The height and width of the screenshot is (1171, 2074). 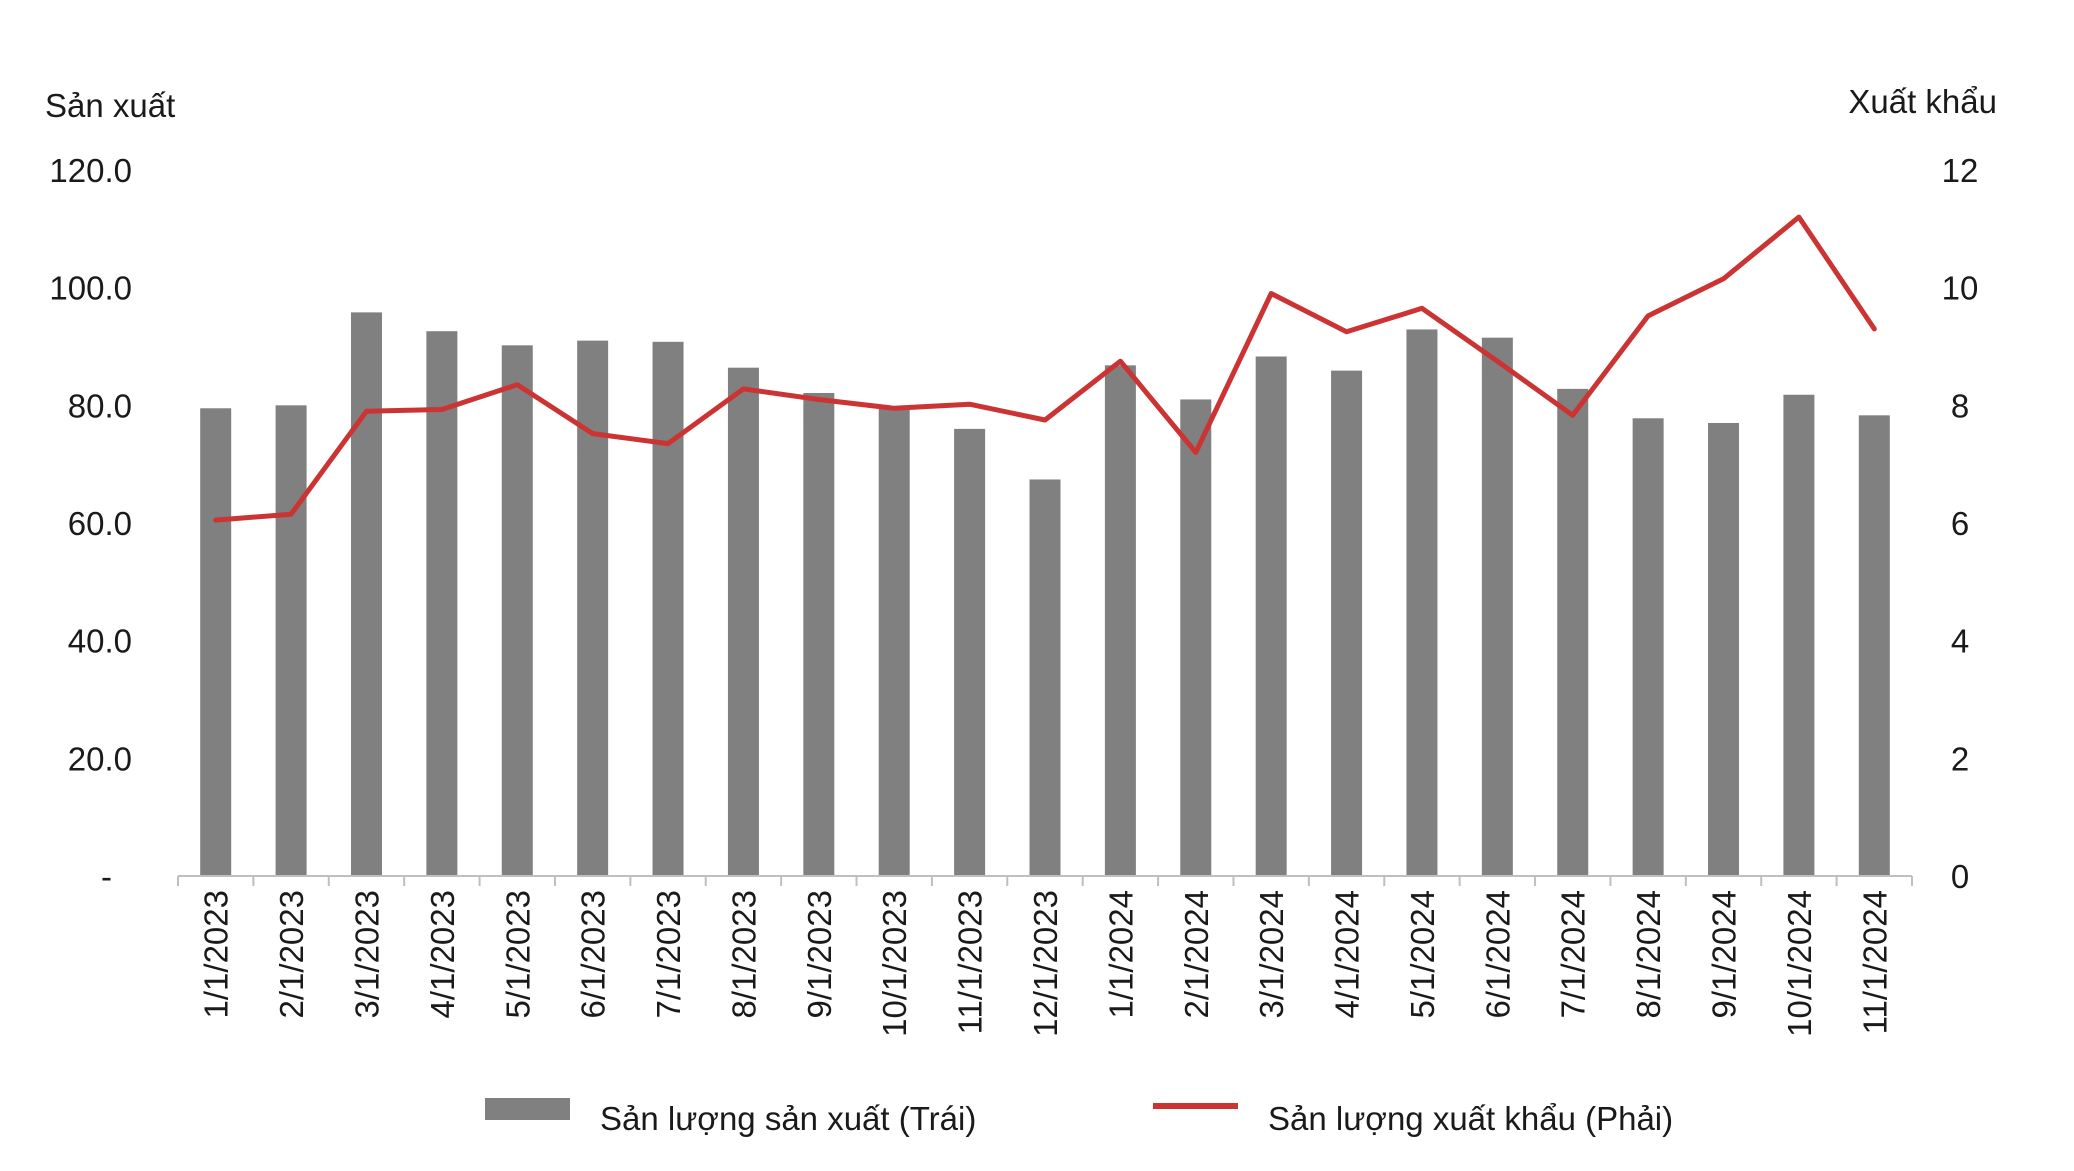 I want to click on left-tick-label: 100.0, so click(x=90, y=288).